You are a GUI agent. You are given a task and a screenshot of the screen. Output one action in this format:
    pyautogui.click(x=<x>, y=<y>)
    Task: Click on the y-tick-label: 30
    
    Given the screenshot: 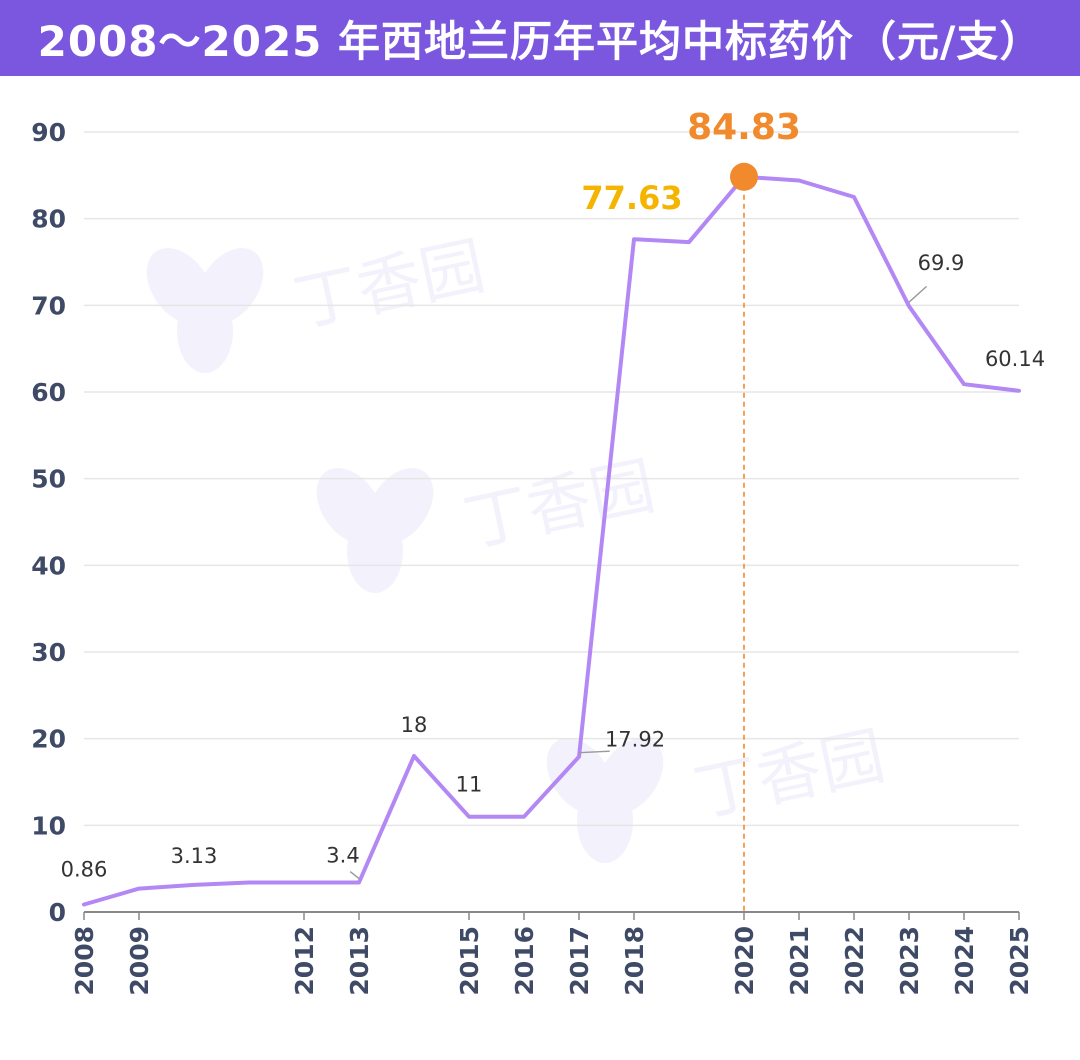 What is the action you would take?
    pyautogui.click(x=48, y=652)
    